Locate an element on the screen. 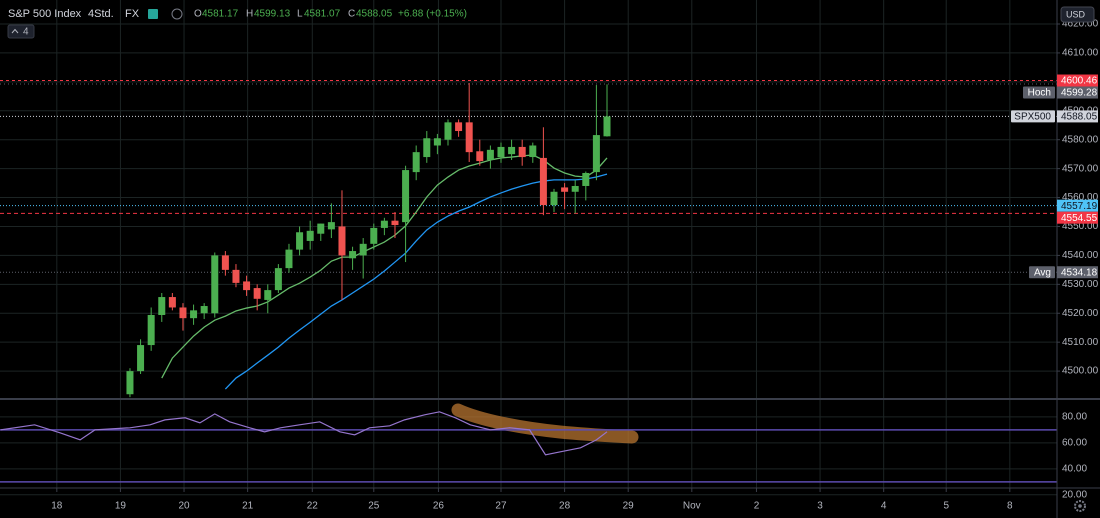  price-label-value: 4600.46 is located at coordinates (1079, 81).